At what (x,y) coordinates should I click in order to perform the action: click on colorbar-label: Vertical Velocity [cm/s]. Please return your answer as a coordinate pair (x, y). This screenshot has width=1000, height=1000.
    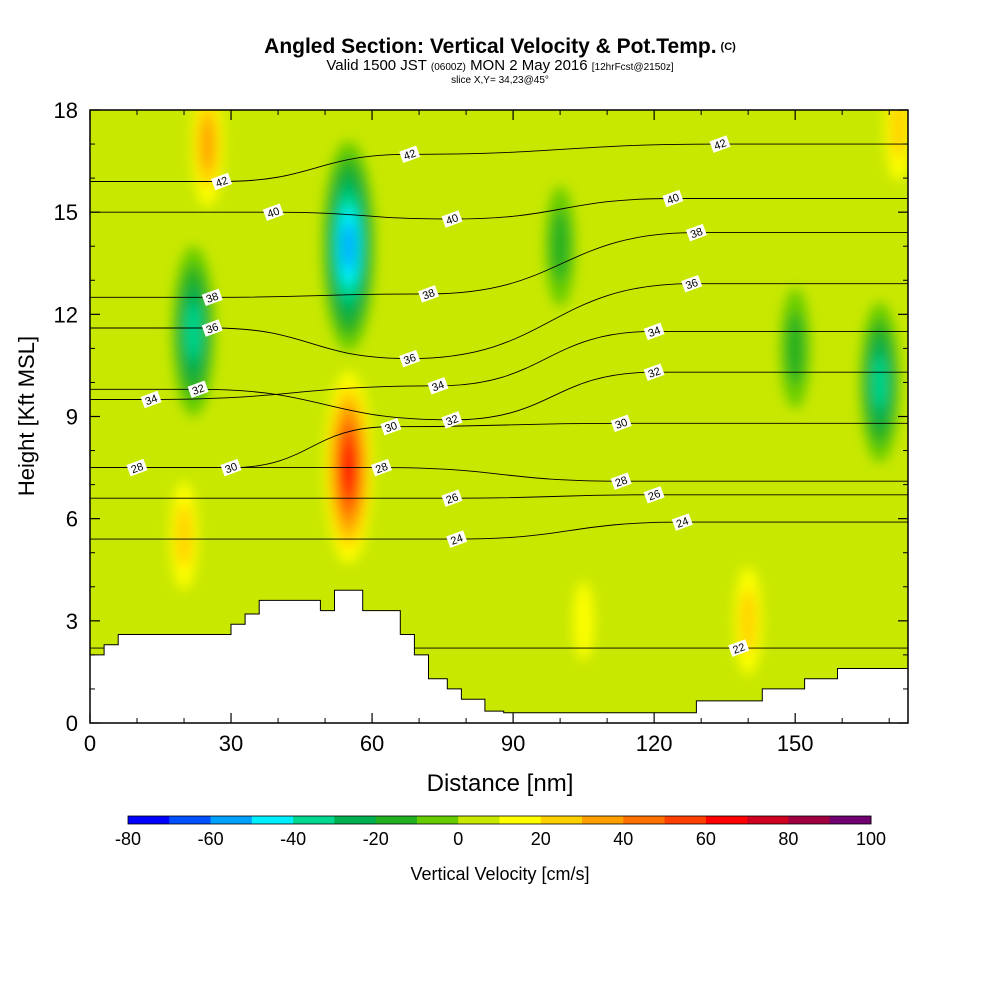
    Looking at the image, I should click on (499, 874).